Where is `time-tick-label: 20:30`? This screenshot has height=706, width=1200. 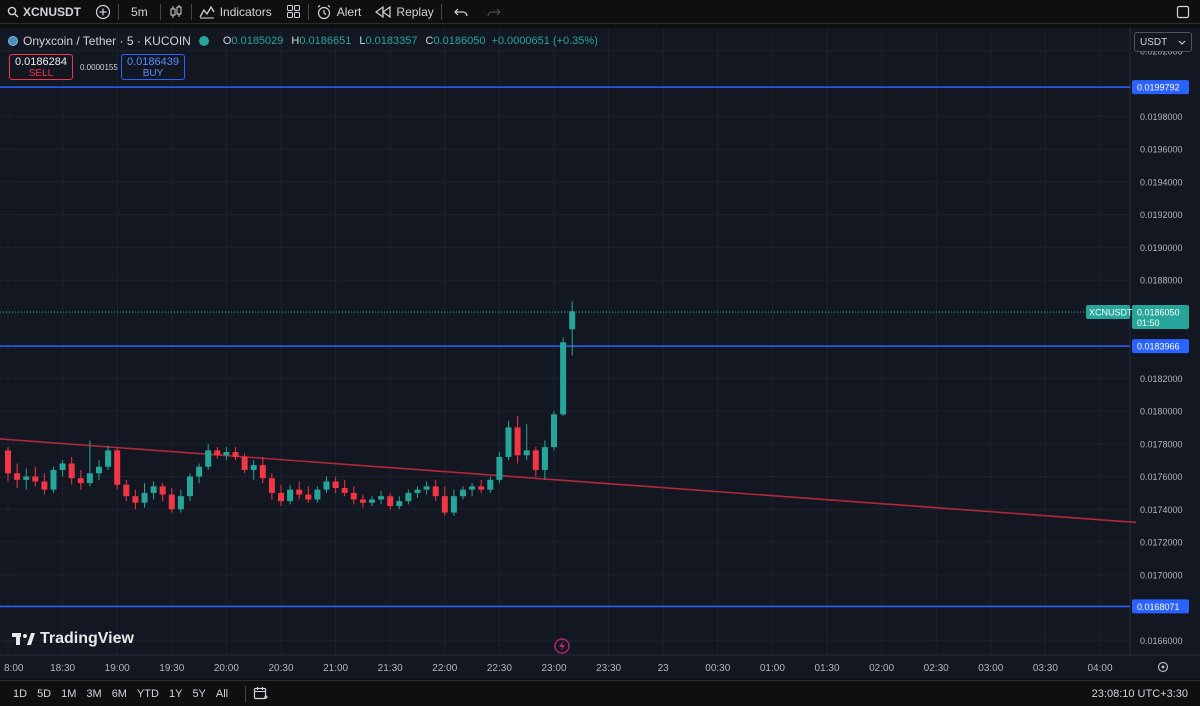
time-tick-label: 20:30 is located at coordinates (280, 668).